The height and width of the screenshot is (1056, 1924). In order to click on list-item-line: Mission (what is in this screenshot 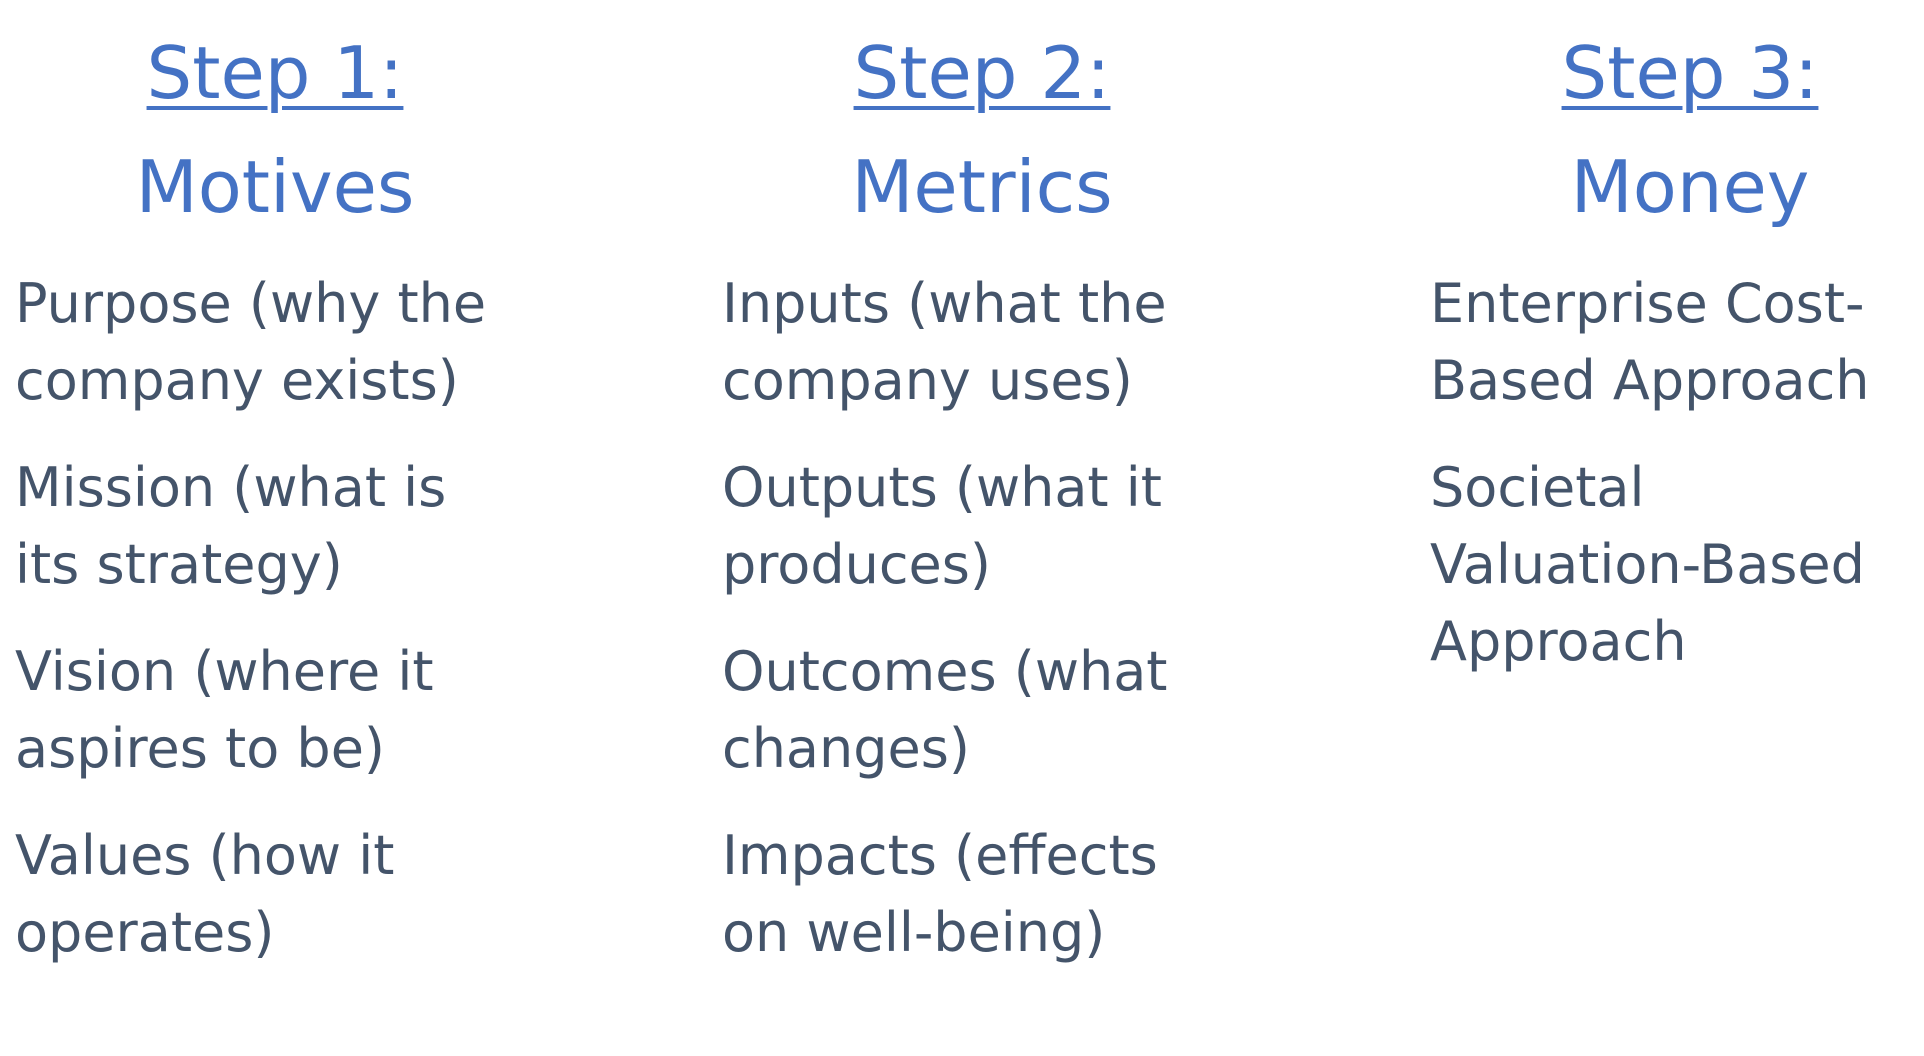, I will do `click(231, 487)`.